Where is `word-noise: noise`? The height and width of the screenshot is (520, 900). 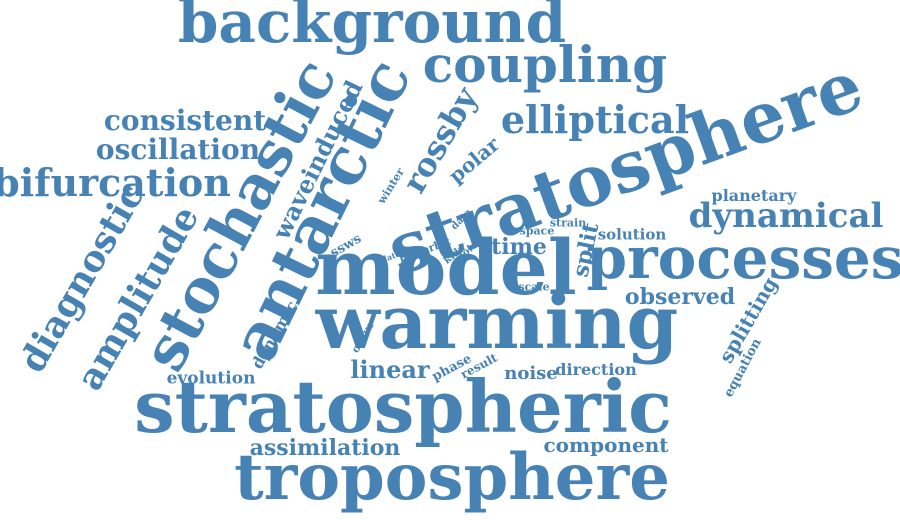 word-noise: noise is located at coordinates (531, 373).